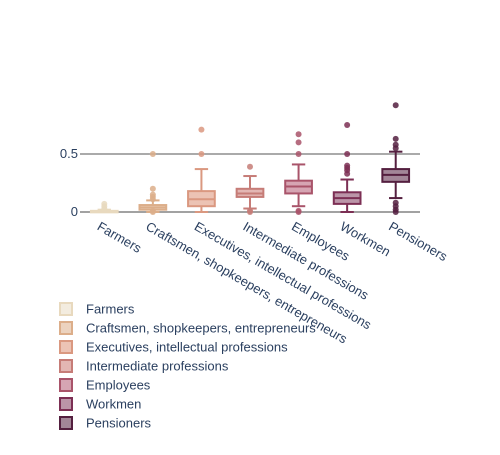 This screenshot has height=455, width=500. I want to click on legend-item: Pensioners, so click(105, 423).